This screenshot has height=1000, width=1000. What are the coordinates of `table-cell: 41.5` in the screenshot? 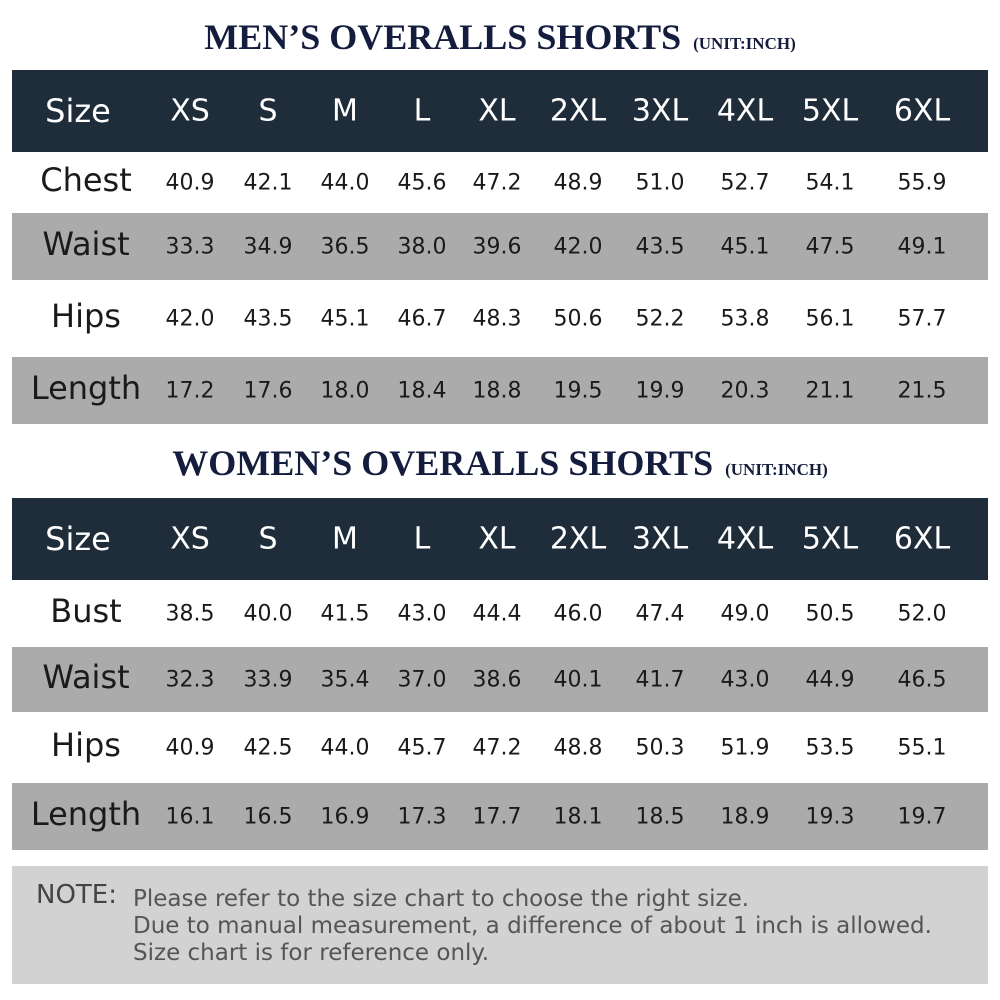 It's located at (345, 613).